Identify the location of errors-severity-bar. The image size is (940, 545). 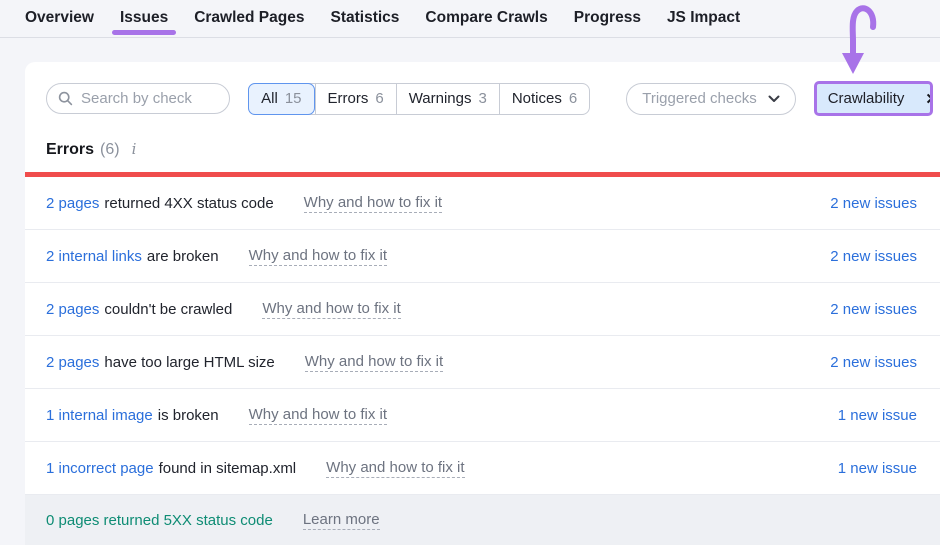
(482, 174).